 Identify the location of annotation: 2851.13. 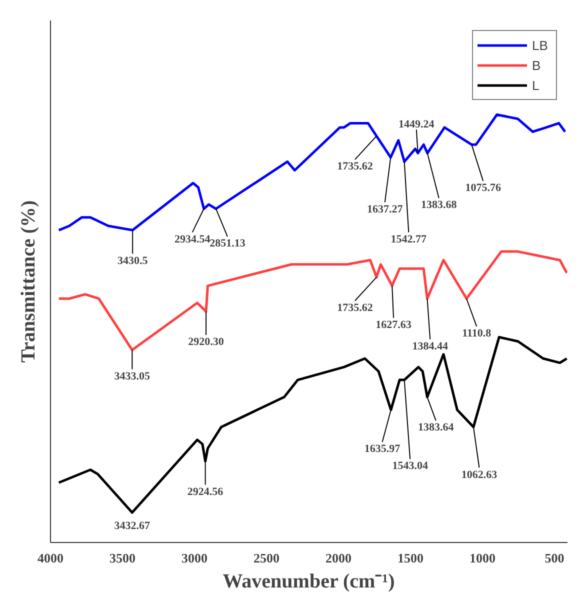
(228, 244).